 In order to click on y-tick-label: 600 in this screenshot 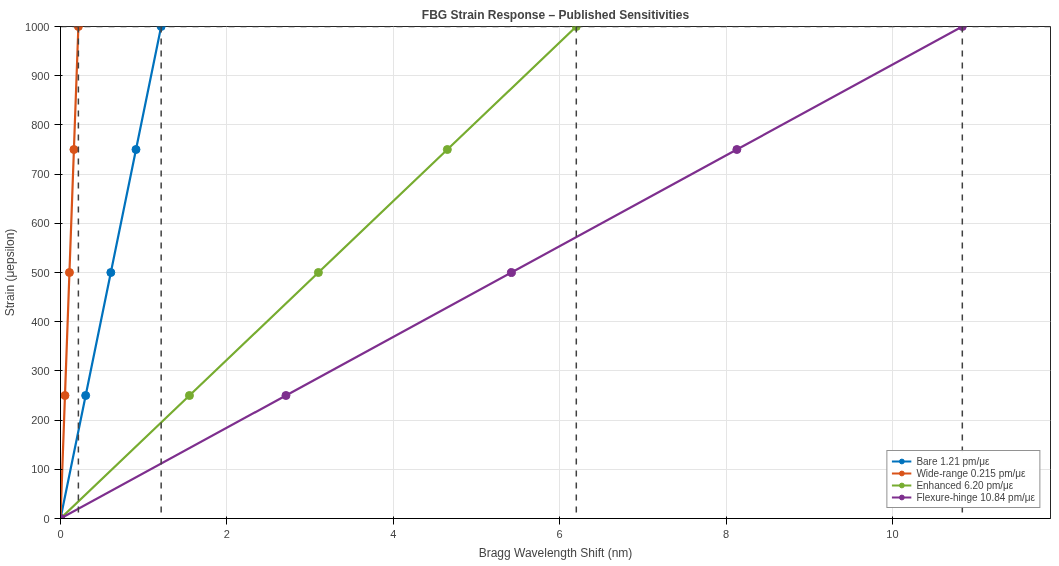, I will do `click(40, 223)`.